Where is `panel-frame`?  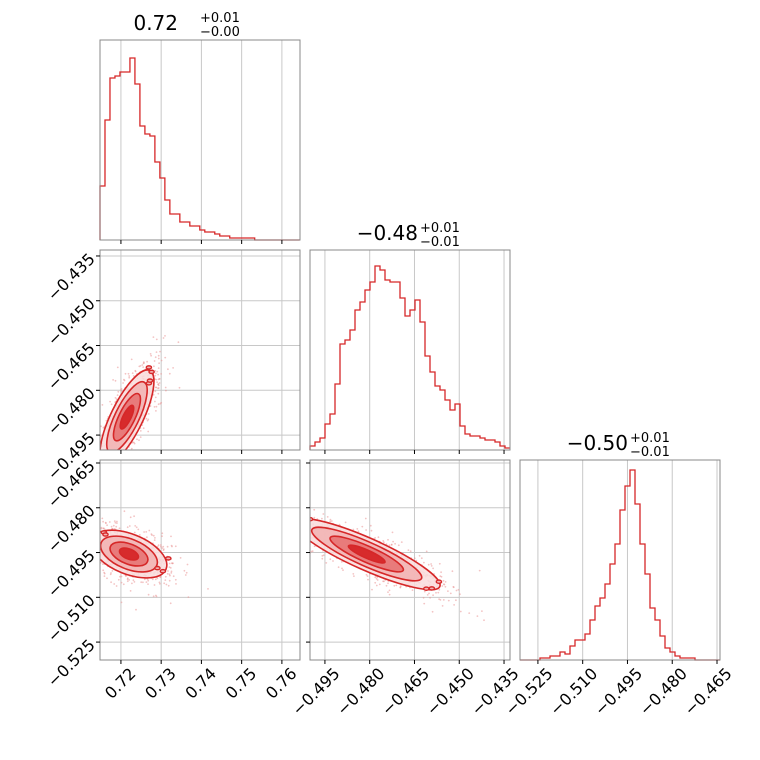
panel-frame is located at coordinates (200, 140).